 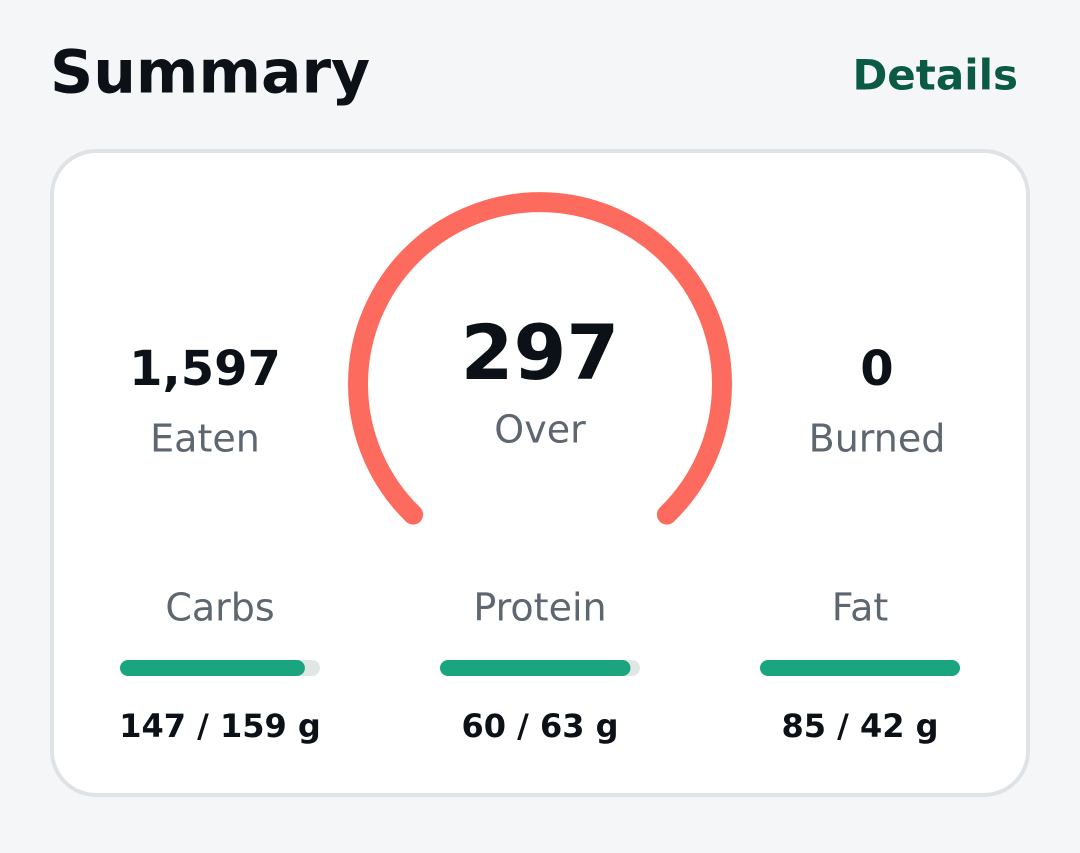 I want to click on gauge-arc, so click(x=540, y=358).